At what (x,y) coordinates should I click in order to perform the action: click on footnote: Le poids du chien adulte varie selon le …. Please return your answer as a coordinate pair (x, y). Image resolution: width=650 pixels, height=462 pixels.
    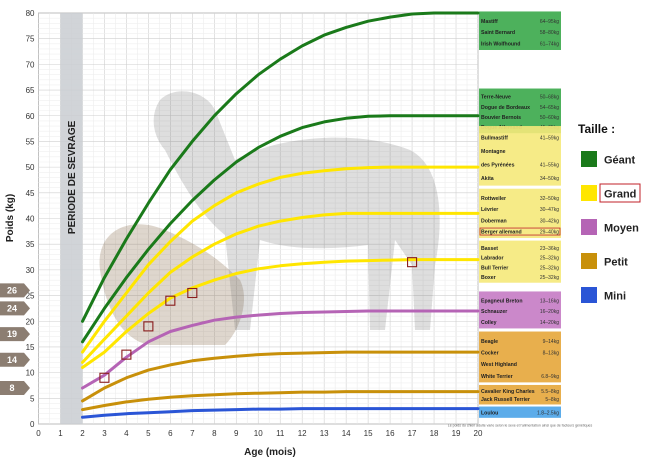
    Looking at the image, I should click on (520, 426).